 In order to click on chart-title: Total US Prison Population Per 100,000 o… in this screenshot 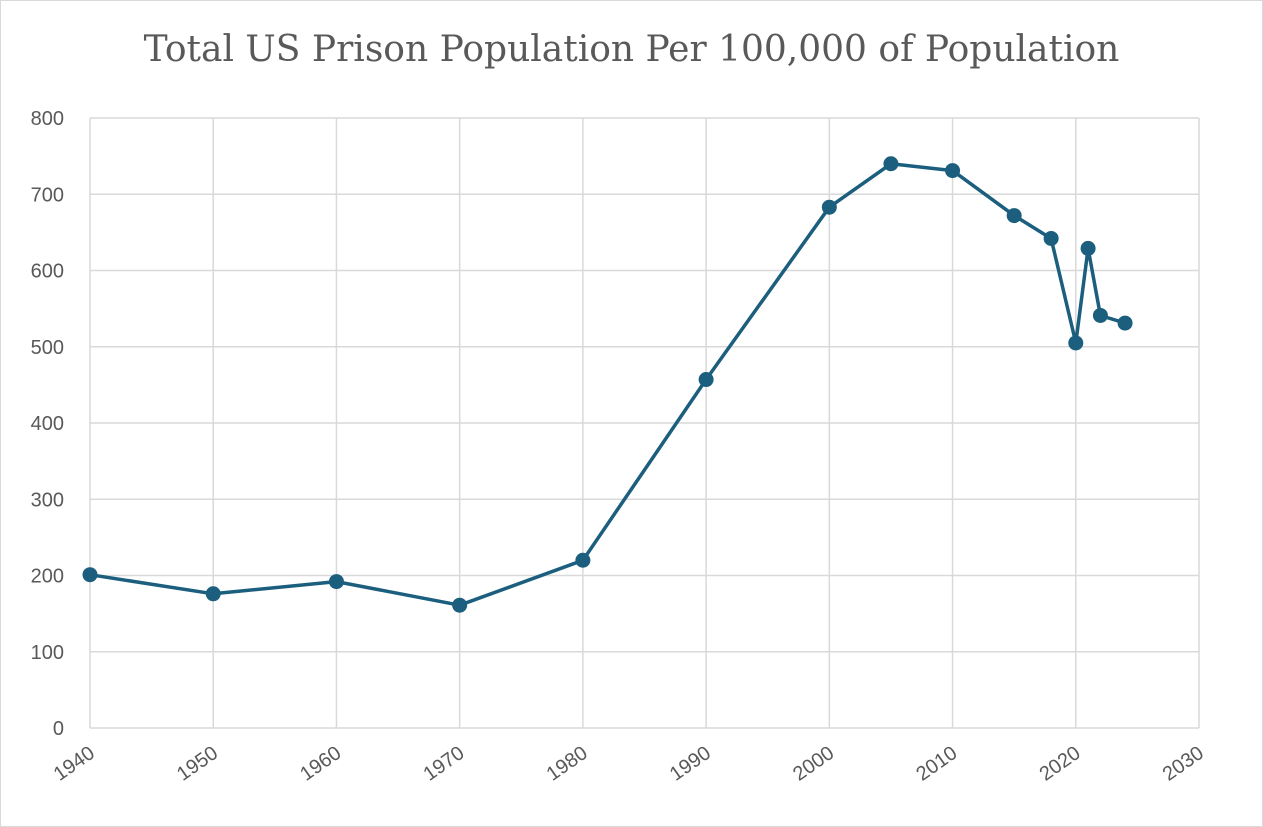, I will do `click(631, 49)`.